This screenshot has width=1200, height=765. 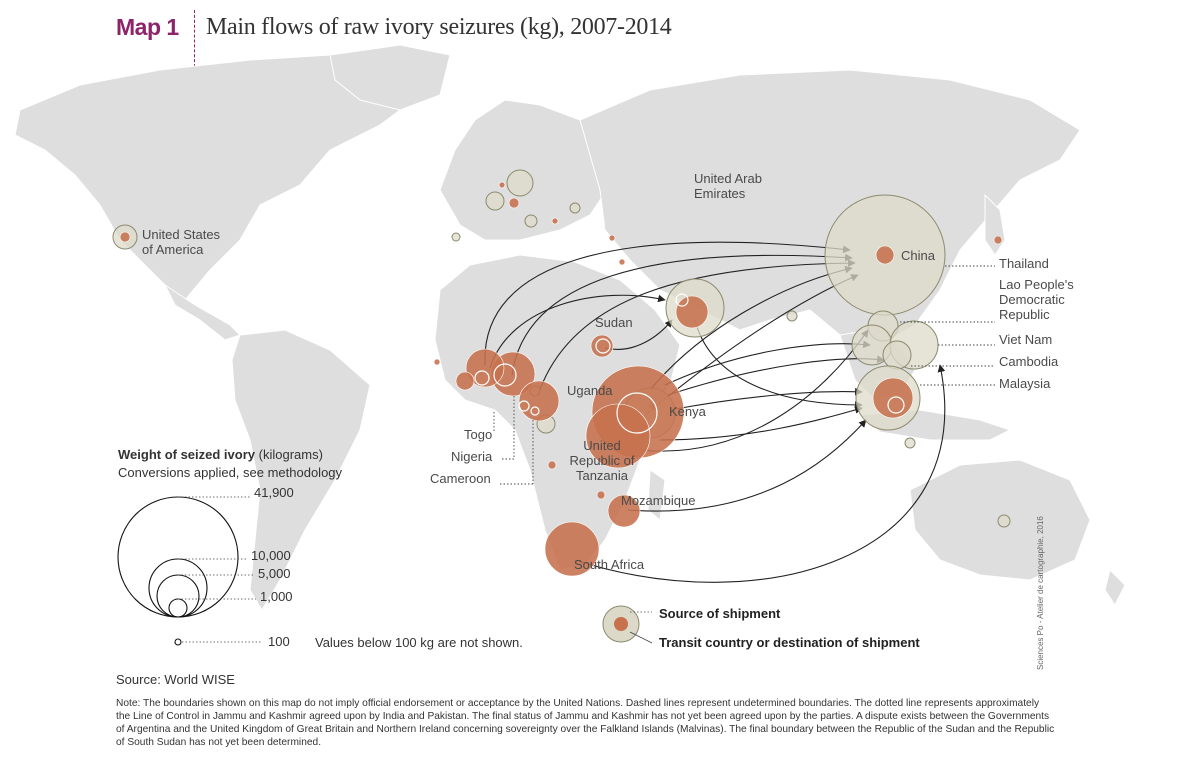 What do you see at coordinates (478, 434) in the screenshot?
I see `label-togo: Togo` at bounding box center [478, 434].